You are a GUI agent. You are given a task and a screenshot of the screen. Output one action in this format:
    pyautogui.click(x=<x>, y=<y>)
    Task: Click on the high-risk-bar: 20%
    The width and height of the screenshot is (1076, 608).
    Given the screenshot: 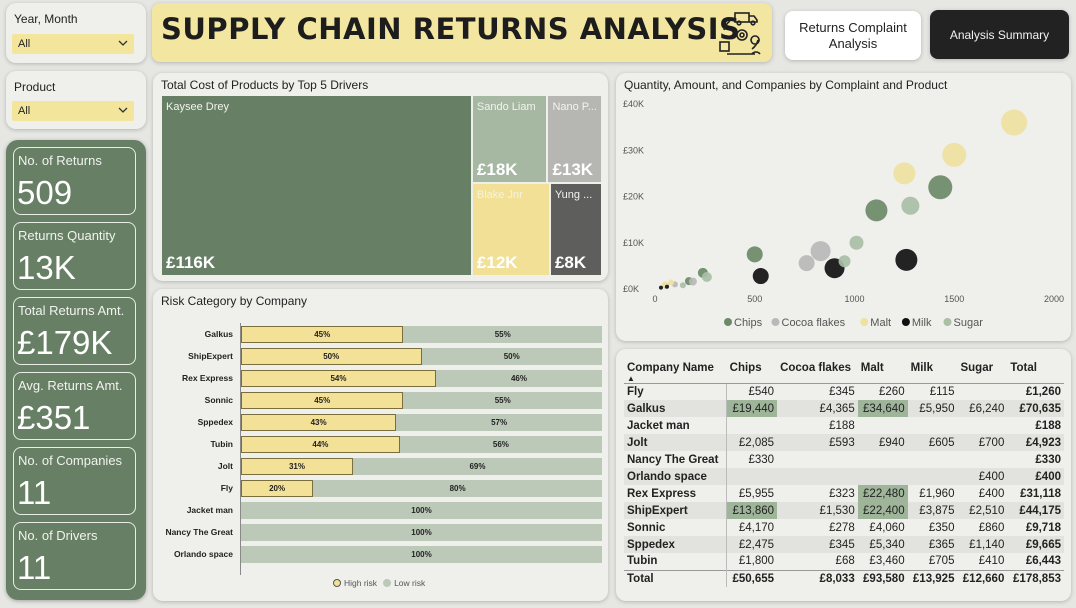 What is the action you would take?
    pyautogui.click(x=277, y=488)
    